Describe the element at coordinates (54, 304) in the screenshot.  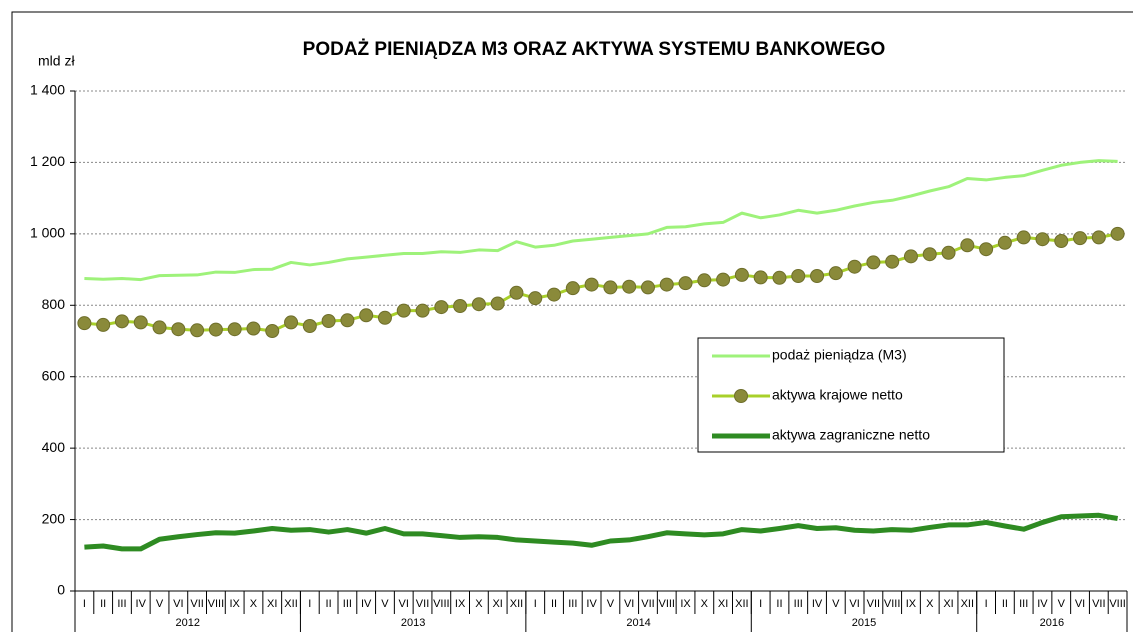
I see `y-tick-label: 800` at that location.